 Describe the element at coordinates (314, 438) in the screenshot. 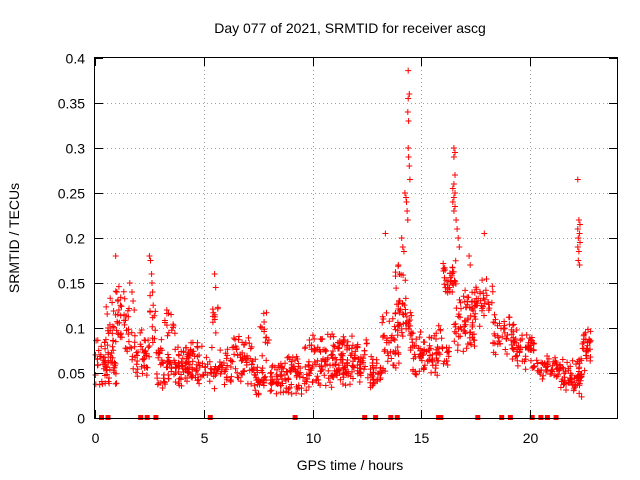

I see `x-tick-label: 10` at that location.